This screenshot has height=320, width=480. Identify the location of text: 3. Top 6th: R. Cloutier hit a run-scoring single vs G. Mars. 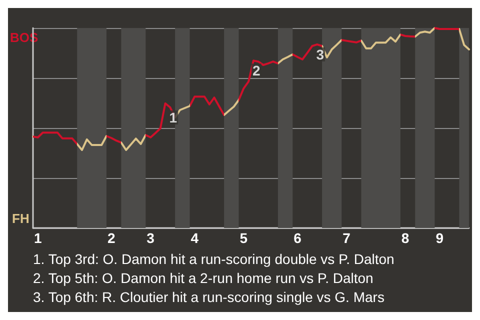
(208, 297).